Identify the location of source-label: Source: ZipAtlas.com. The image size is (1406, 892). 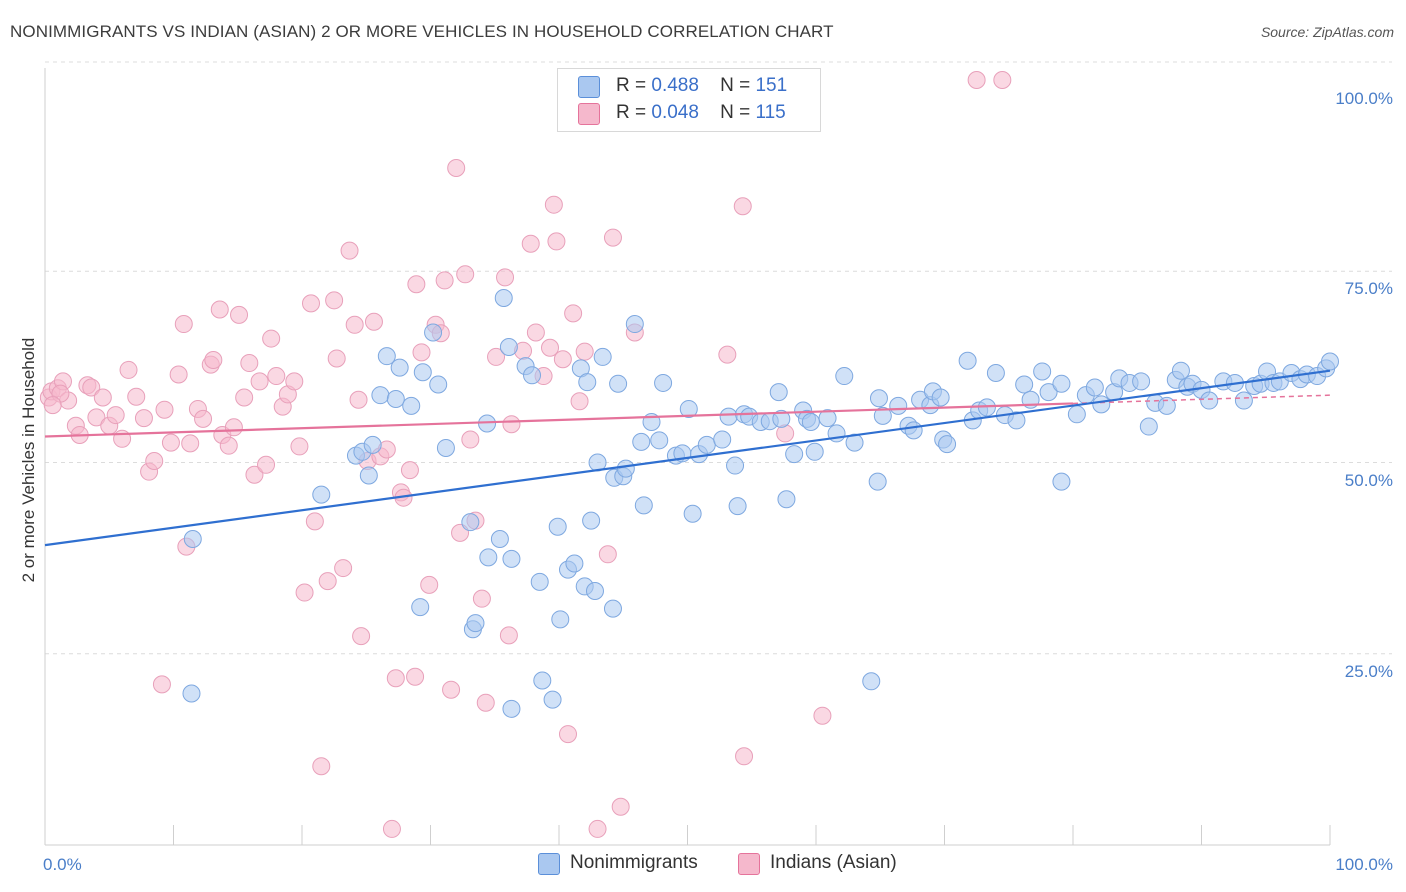
(1327, 32).